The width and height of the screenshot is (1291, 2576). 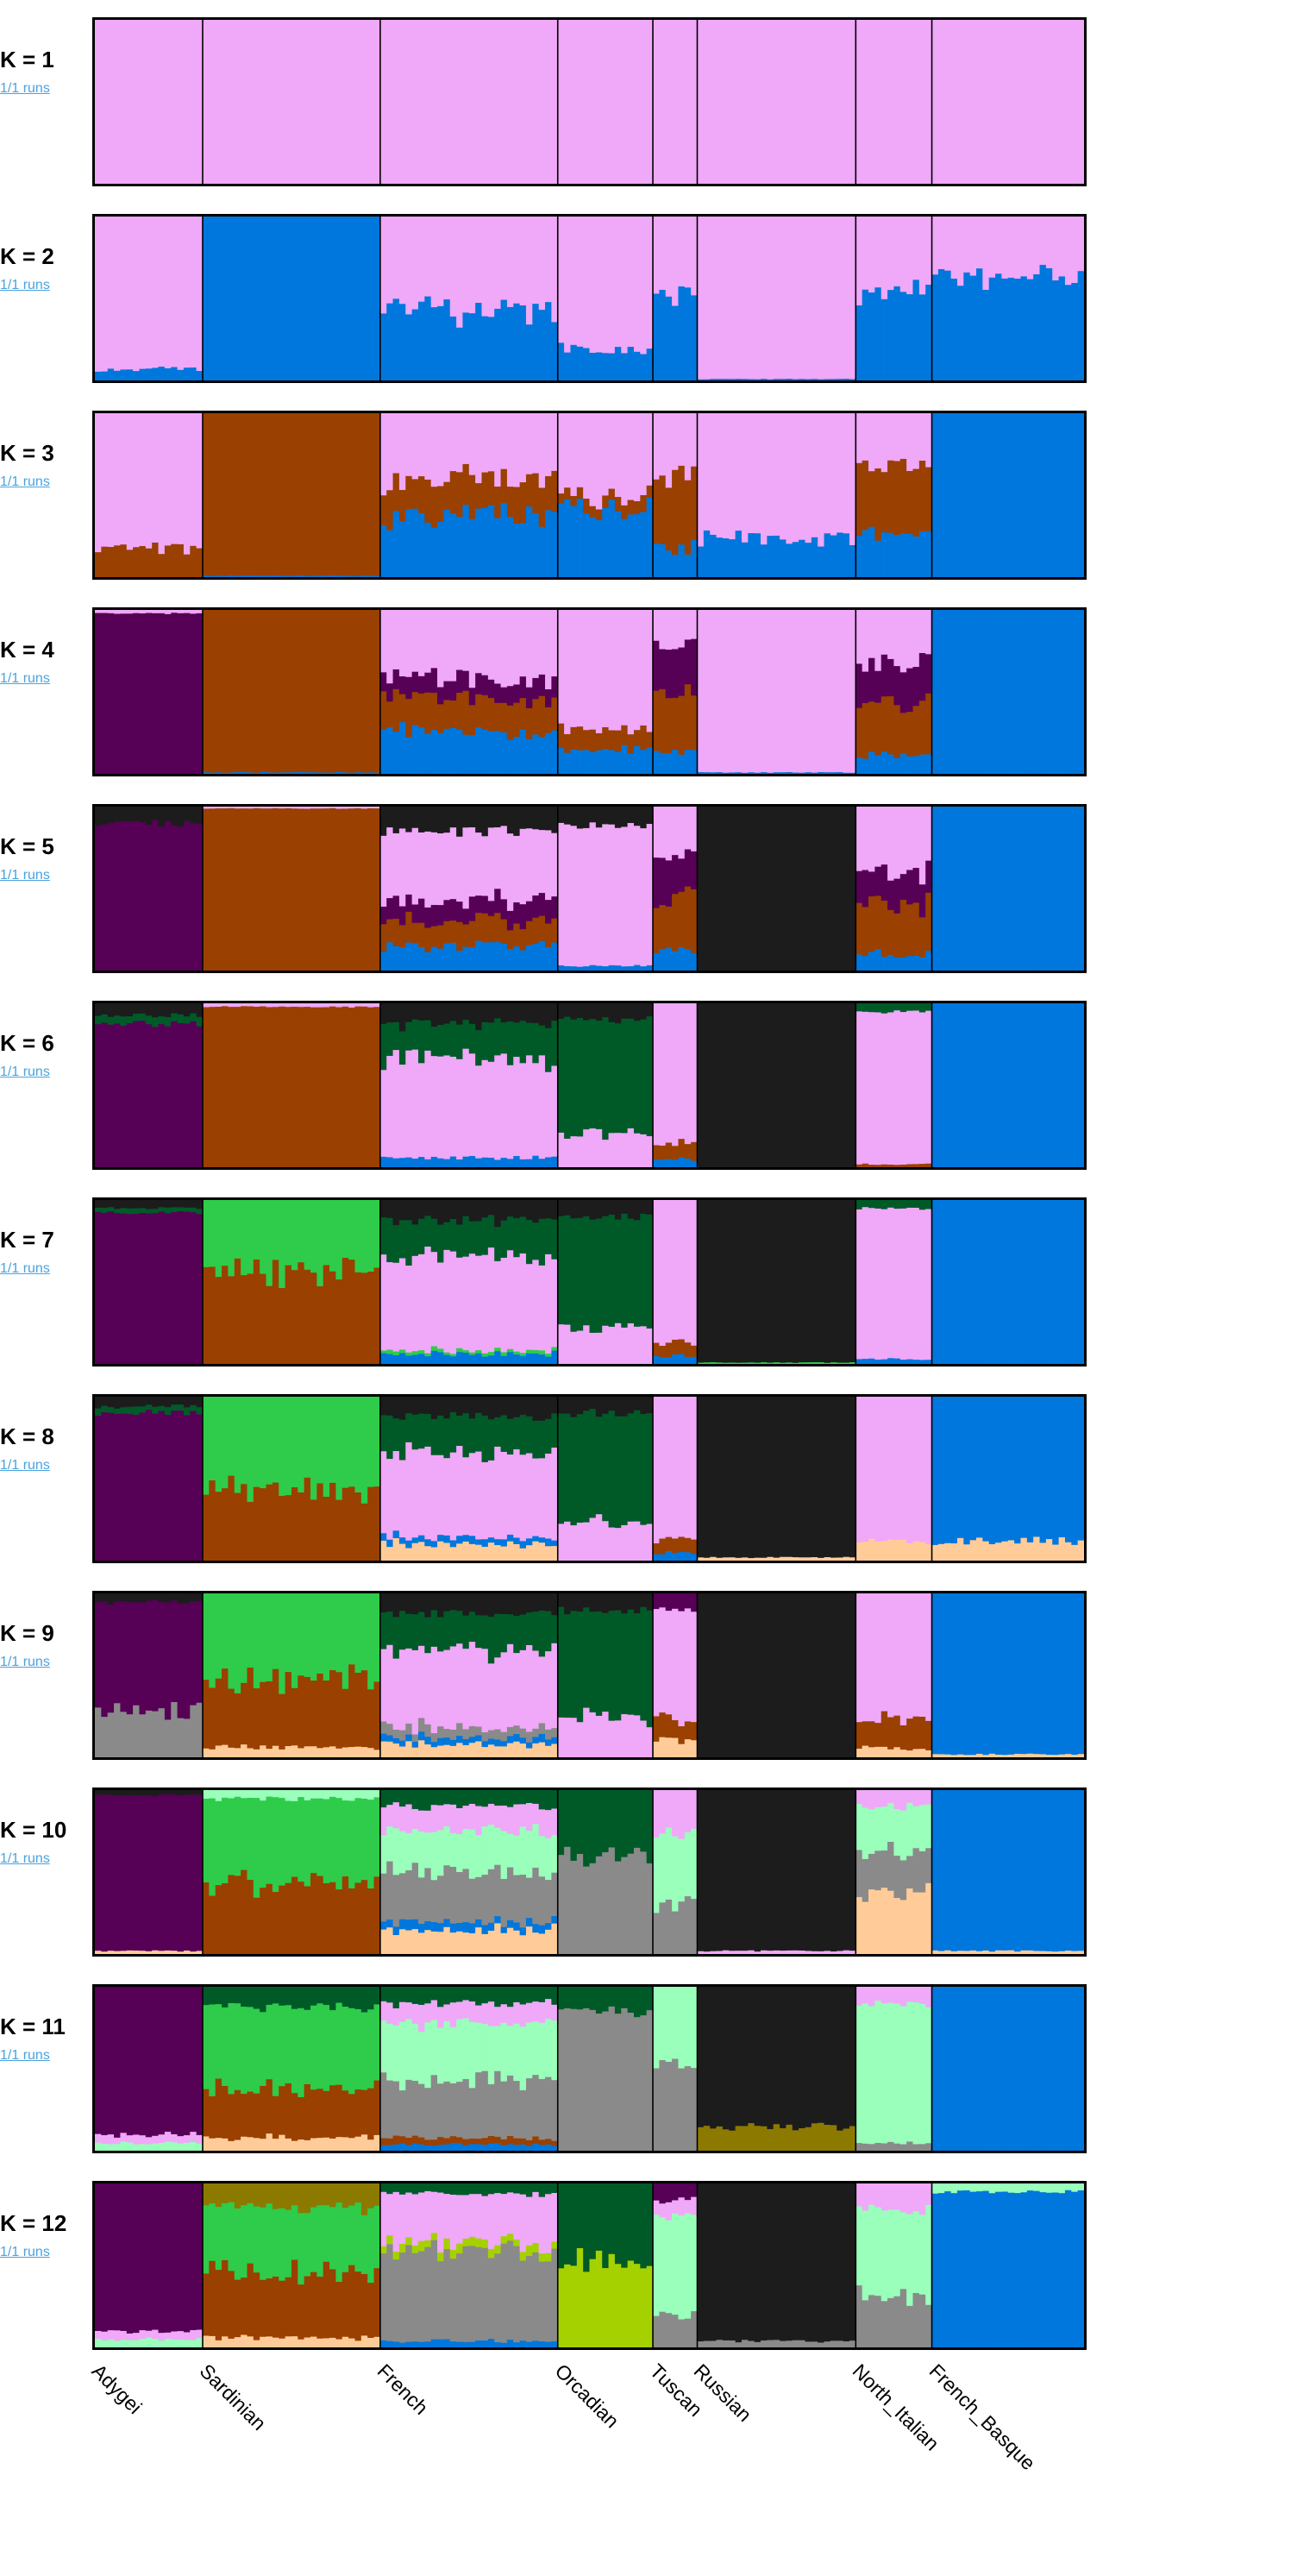 I want to click on bar-segment-lime, so click(x=587, y=2309).